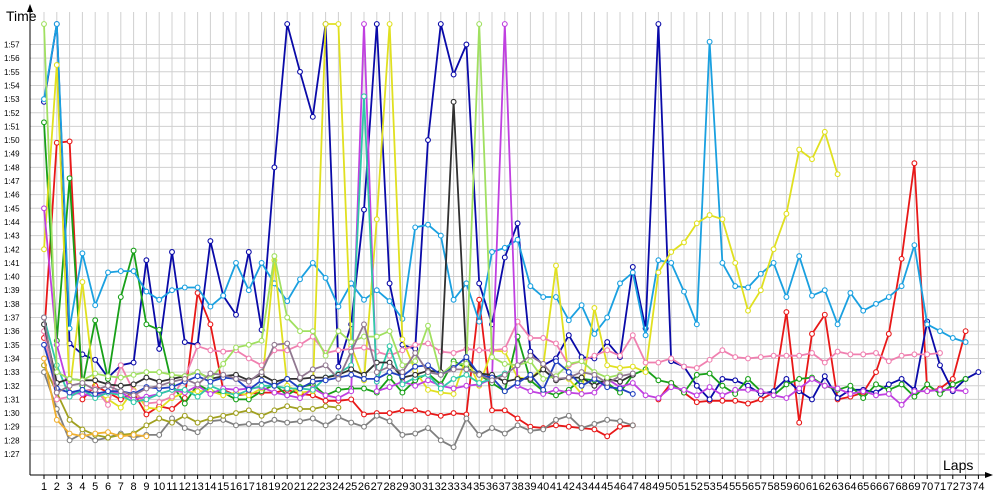  Describe the element at coordinates (953, 487) in the screenshot. I see `x-tick-label: 72` at that location.